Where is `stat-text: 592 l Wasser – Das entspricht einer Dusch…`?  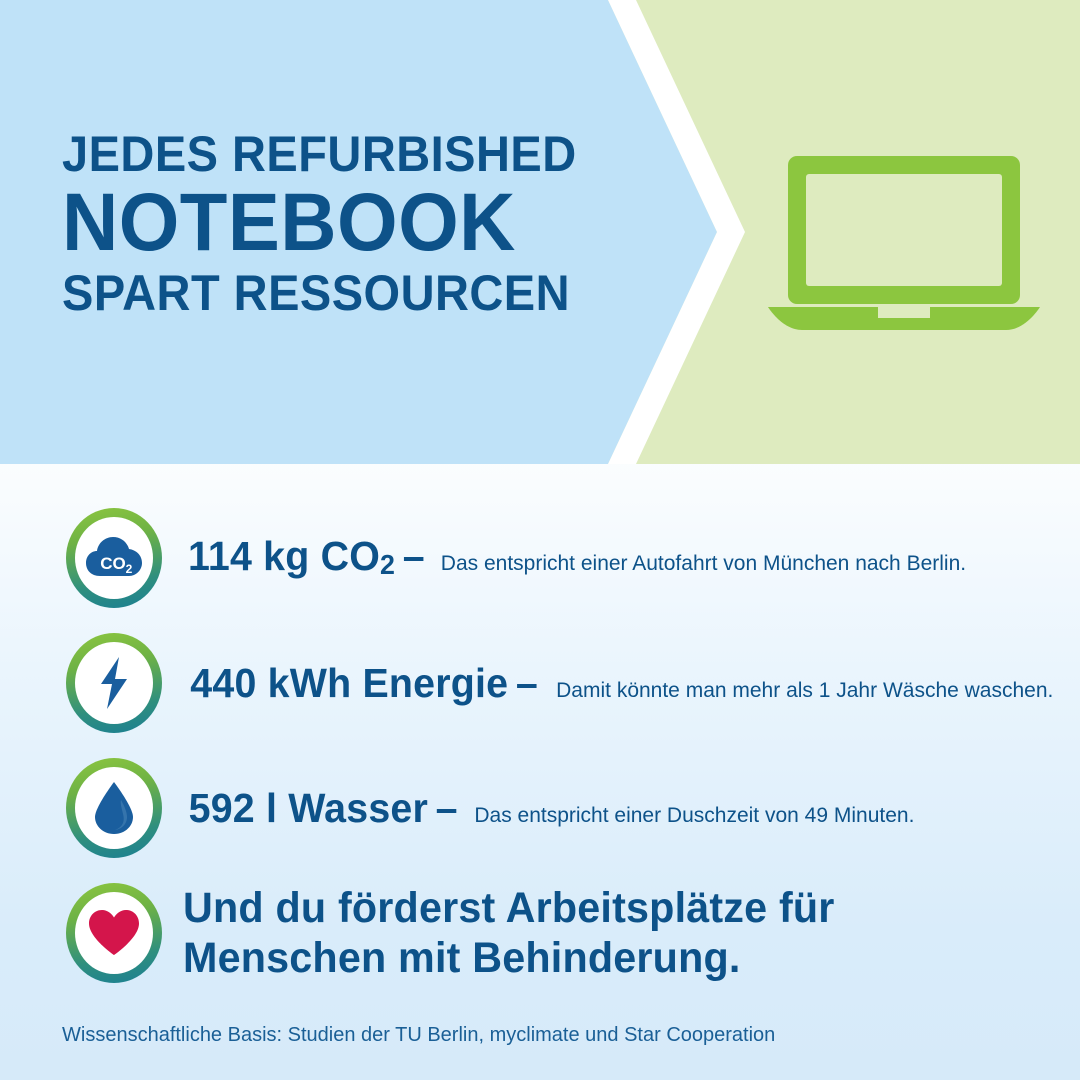
stat-text: 592 l Wasser – Das entspricht einer Dusch… is located at coordinates (549, 808).